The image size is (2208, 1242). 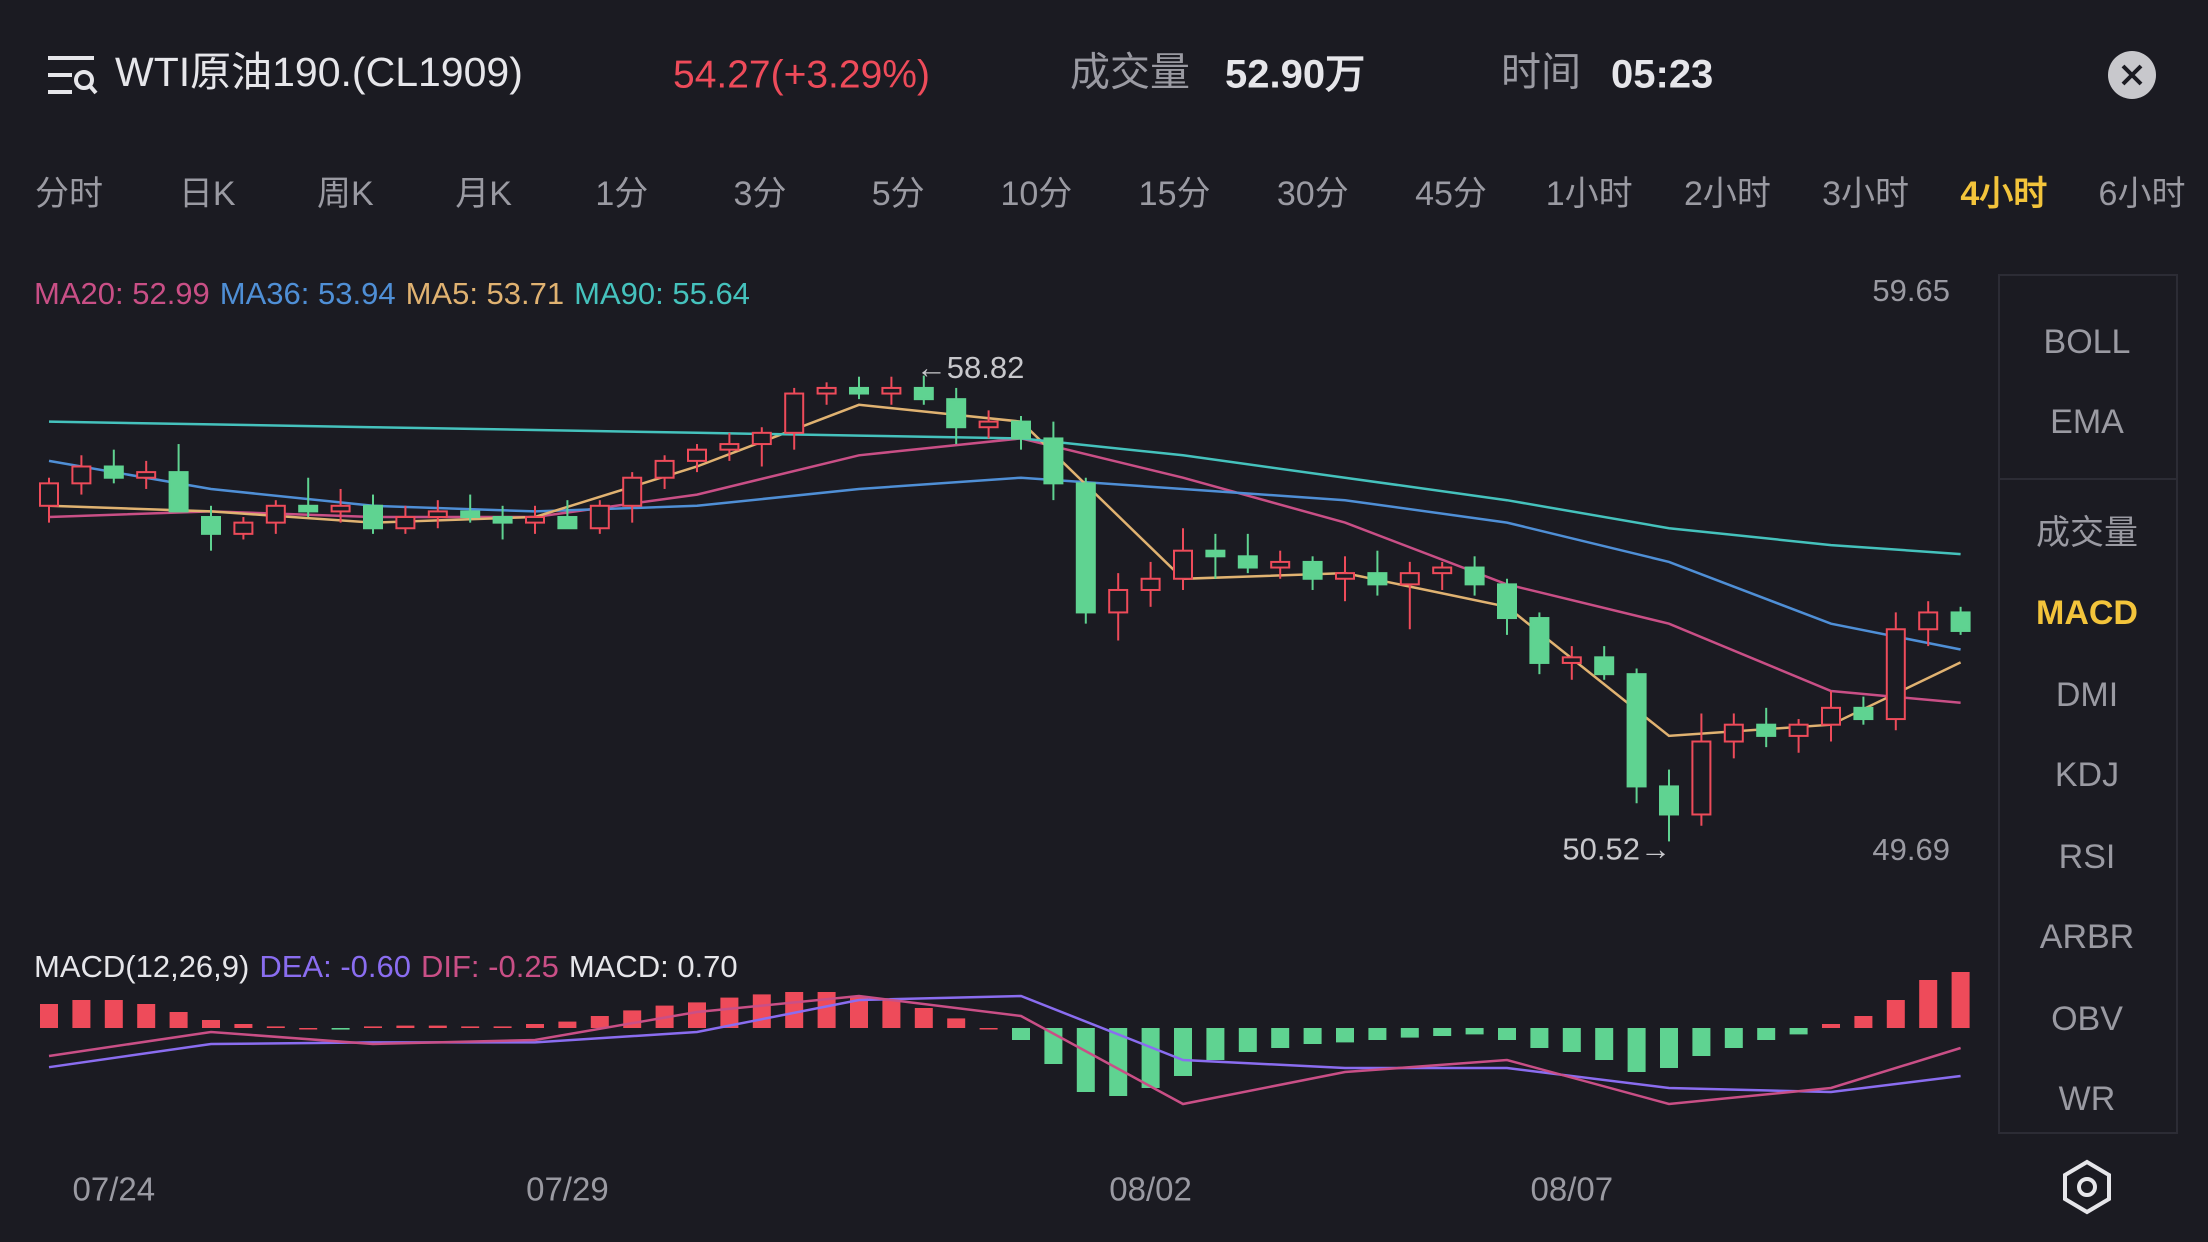 I want to click on y-tick-label: 49.69, so click(x=1911, y=849).